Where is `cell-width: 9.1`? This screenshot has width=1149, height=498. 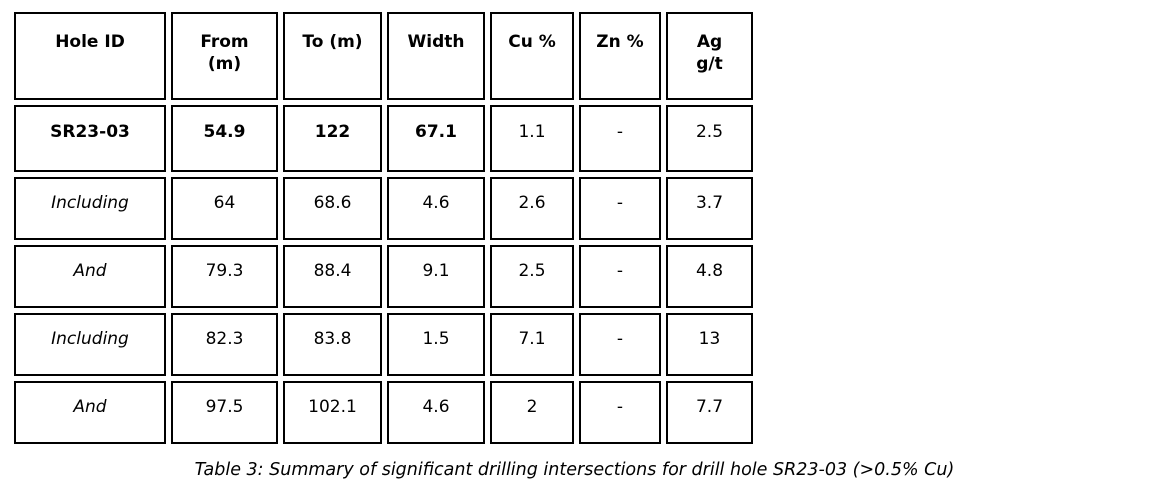 cell-width: 9.1 is located at coordinates (436, 276).